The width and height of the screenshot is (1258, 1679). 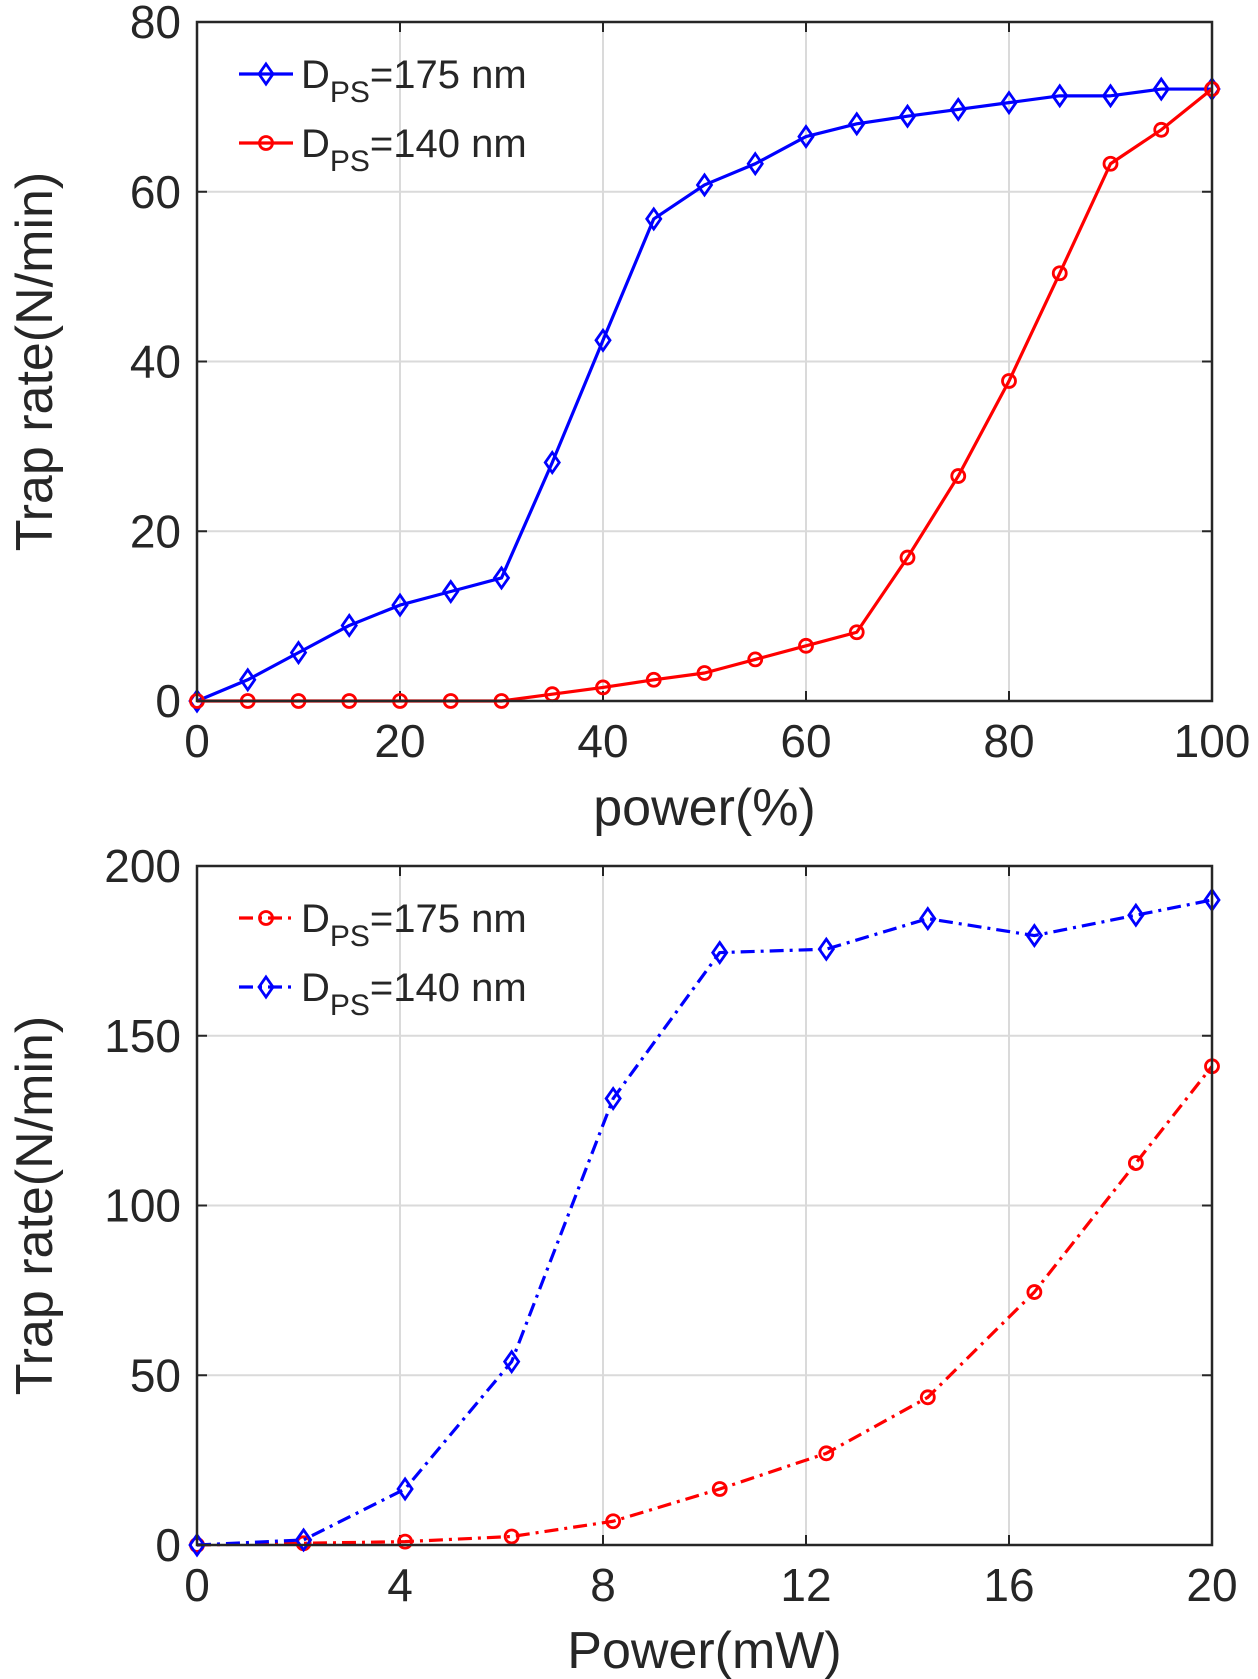 What do you see at coordinates (142, 1036) in the screenshot?
I see `y-tick-label: 150` at bounding box center [142, 1036].